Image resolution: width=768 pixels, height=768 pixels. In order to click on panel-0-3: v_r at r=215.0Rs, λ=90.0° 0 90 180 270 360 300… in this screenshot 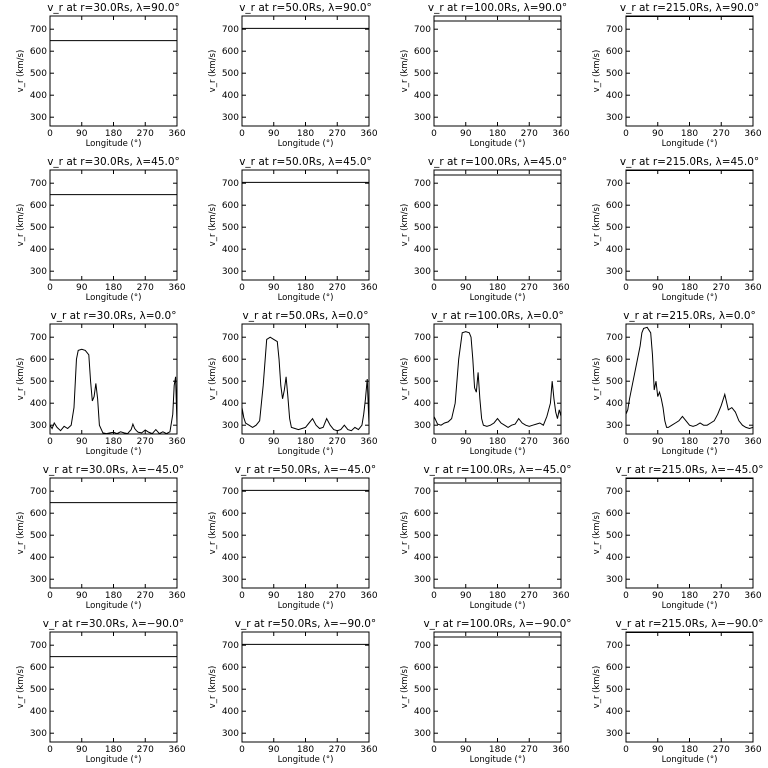, I will do `click(677, 75)`.